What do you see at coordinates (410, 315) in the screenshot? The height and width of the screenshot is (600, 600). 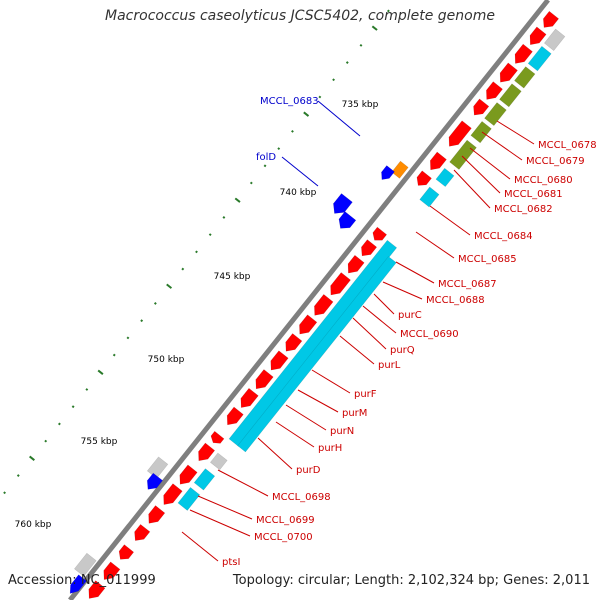 I see `gene-label: purC` at bounding box center [410, 315].